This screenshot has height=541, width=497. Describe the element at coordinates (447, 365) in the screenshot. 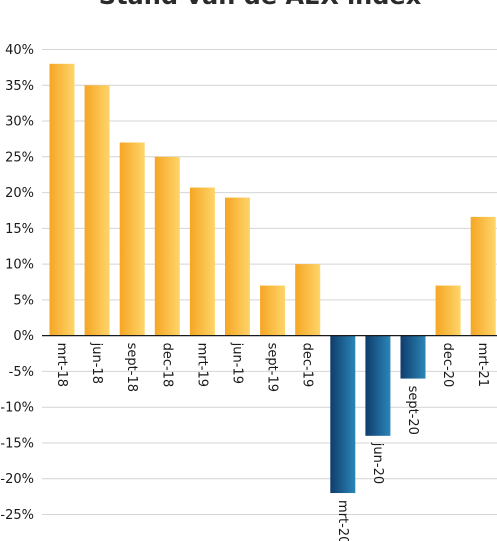

I see `x-tick-label-dec-20: dec-20` at that location.